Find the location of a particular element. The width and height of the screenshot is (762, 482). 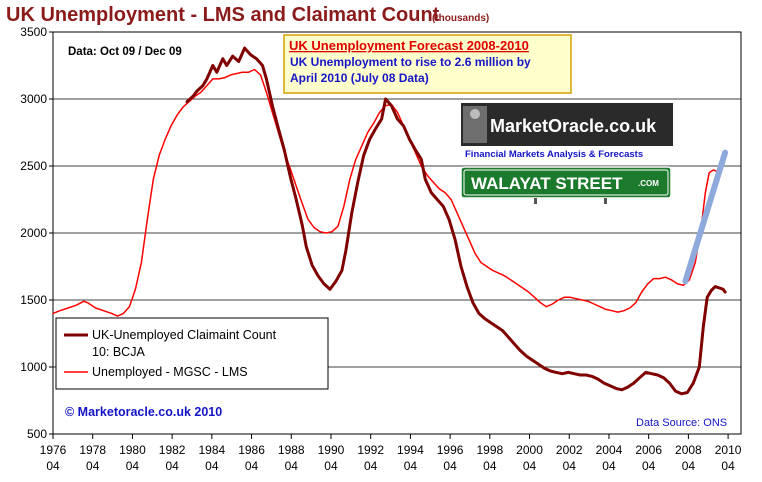

x-tick-year-1: 1978 is located at coordinates (92, 450).